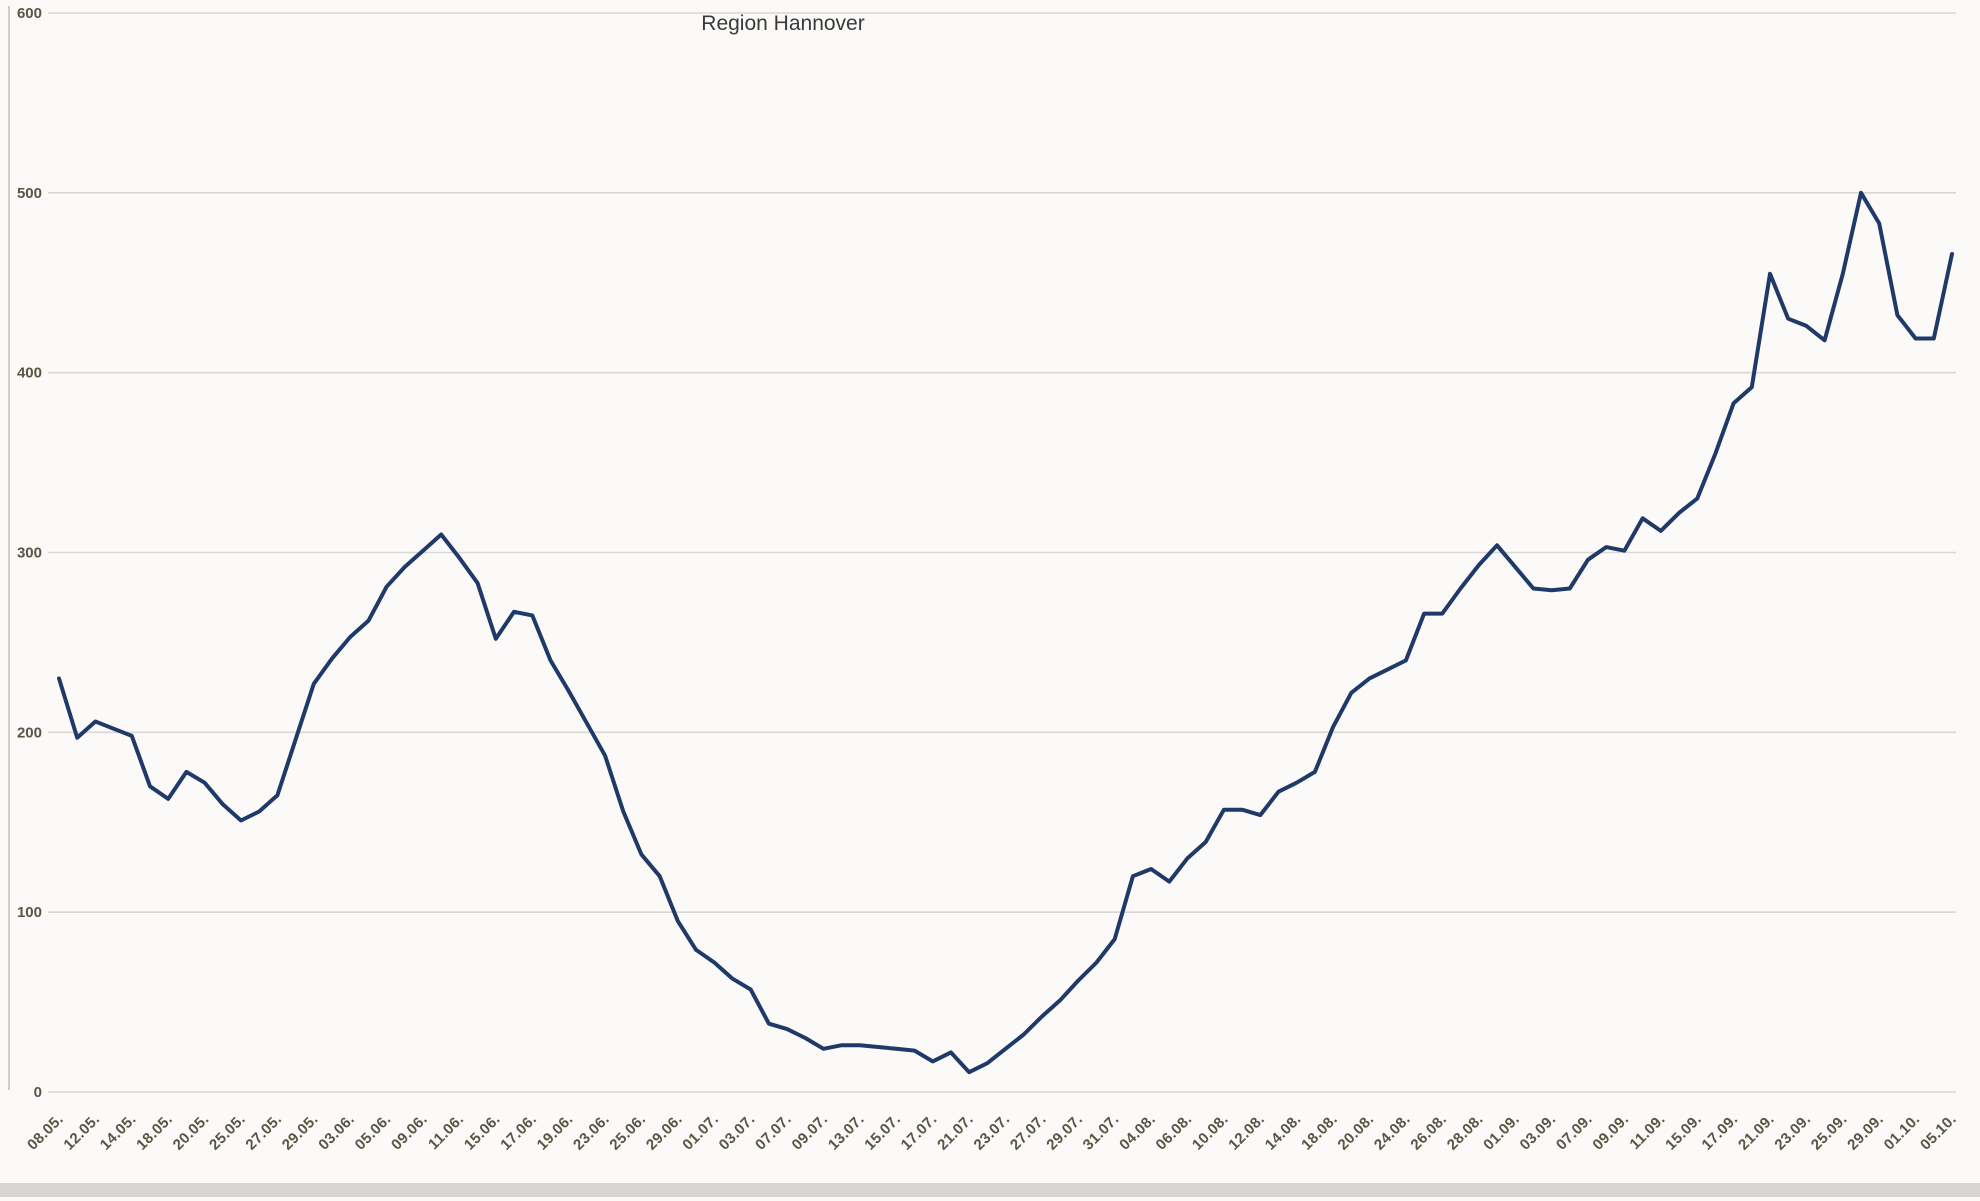 This screenshot has height=1201, width=1980. What do you see at coordinates (1064, 1132) in the screenshot?
I see `x-tick-label-29-07-: 29.07.` at bounding box center [1064, 1132].